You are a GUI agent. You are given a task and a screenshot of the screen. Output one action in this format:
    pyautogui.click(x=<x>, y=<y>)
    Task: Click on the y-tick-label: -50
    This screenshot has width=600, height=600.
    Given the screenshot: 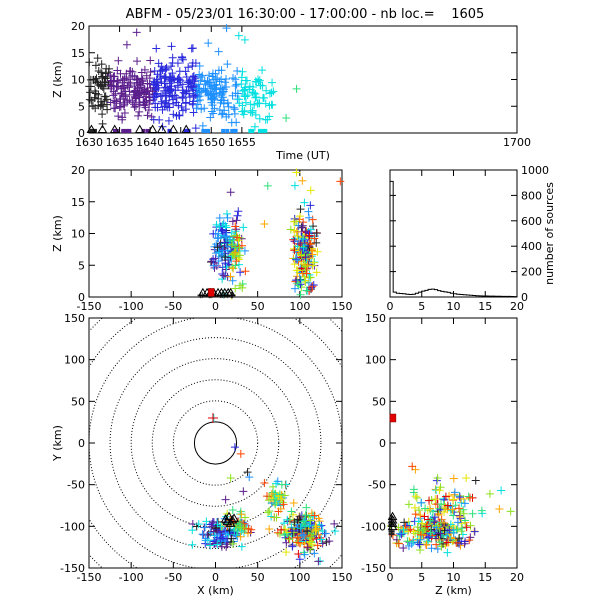 What is the action you would take?
    pyautogui.click(x=377, y=485)
    